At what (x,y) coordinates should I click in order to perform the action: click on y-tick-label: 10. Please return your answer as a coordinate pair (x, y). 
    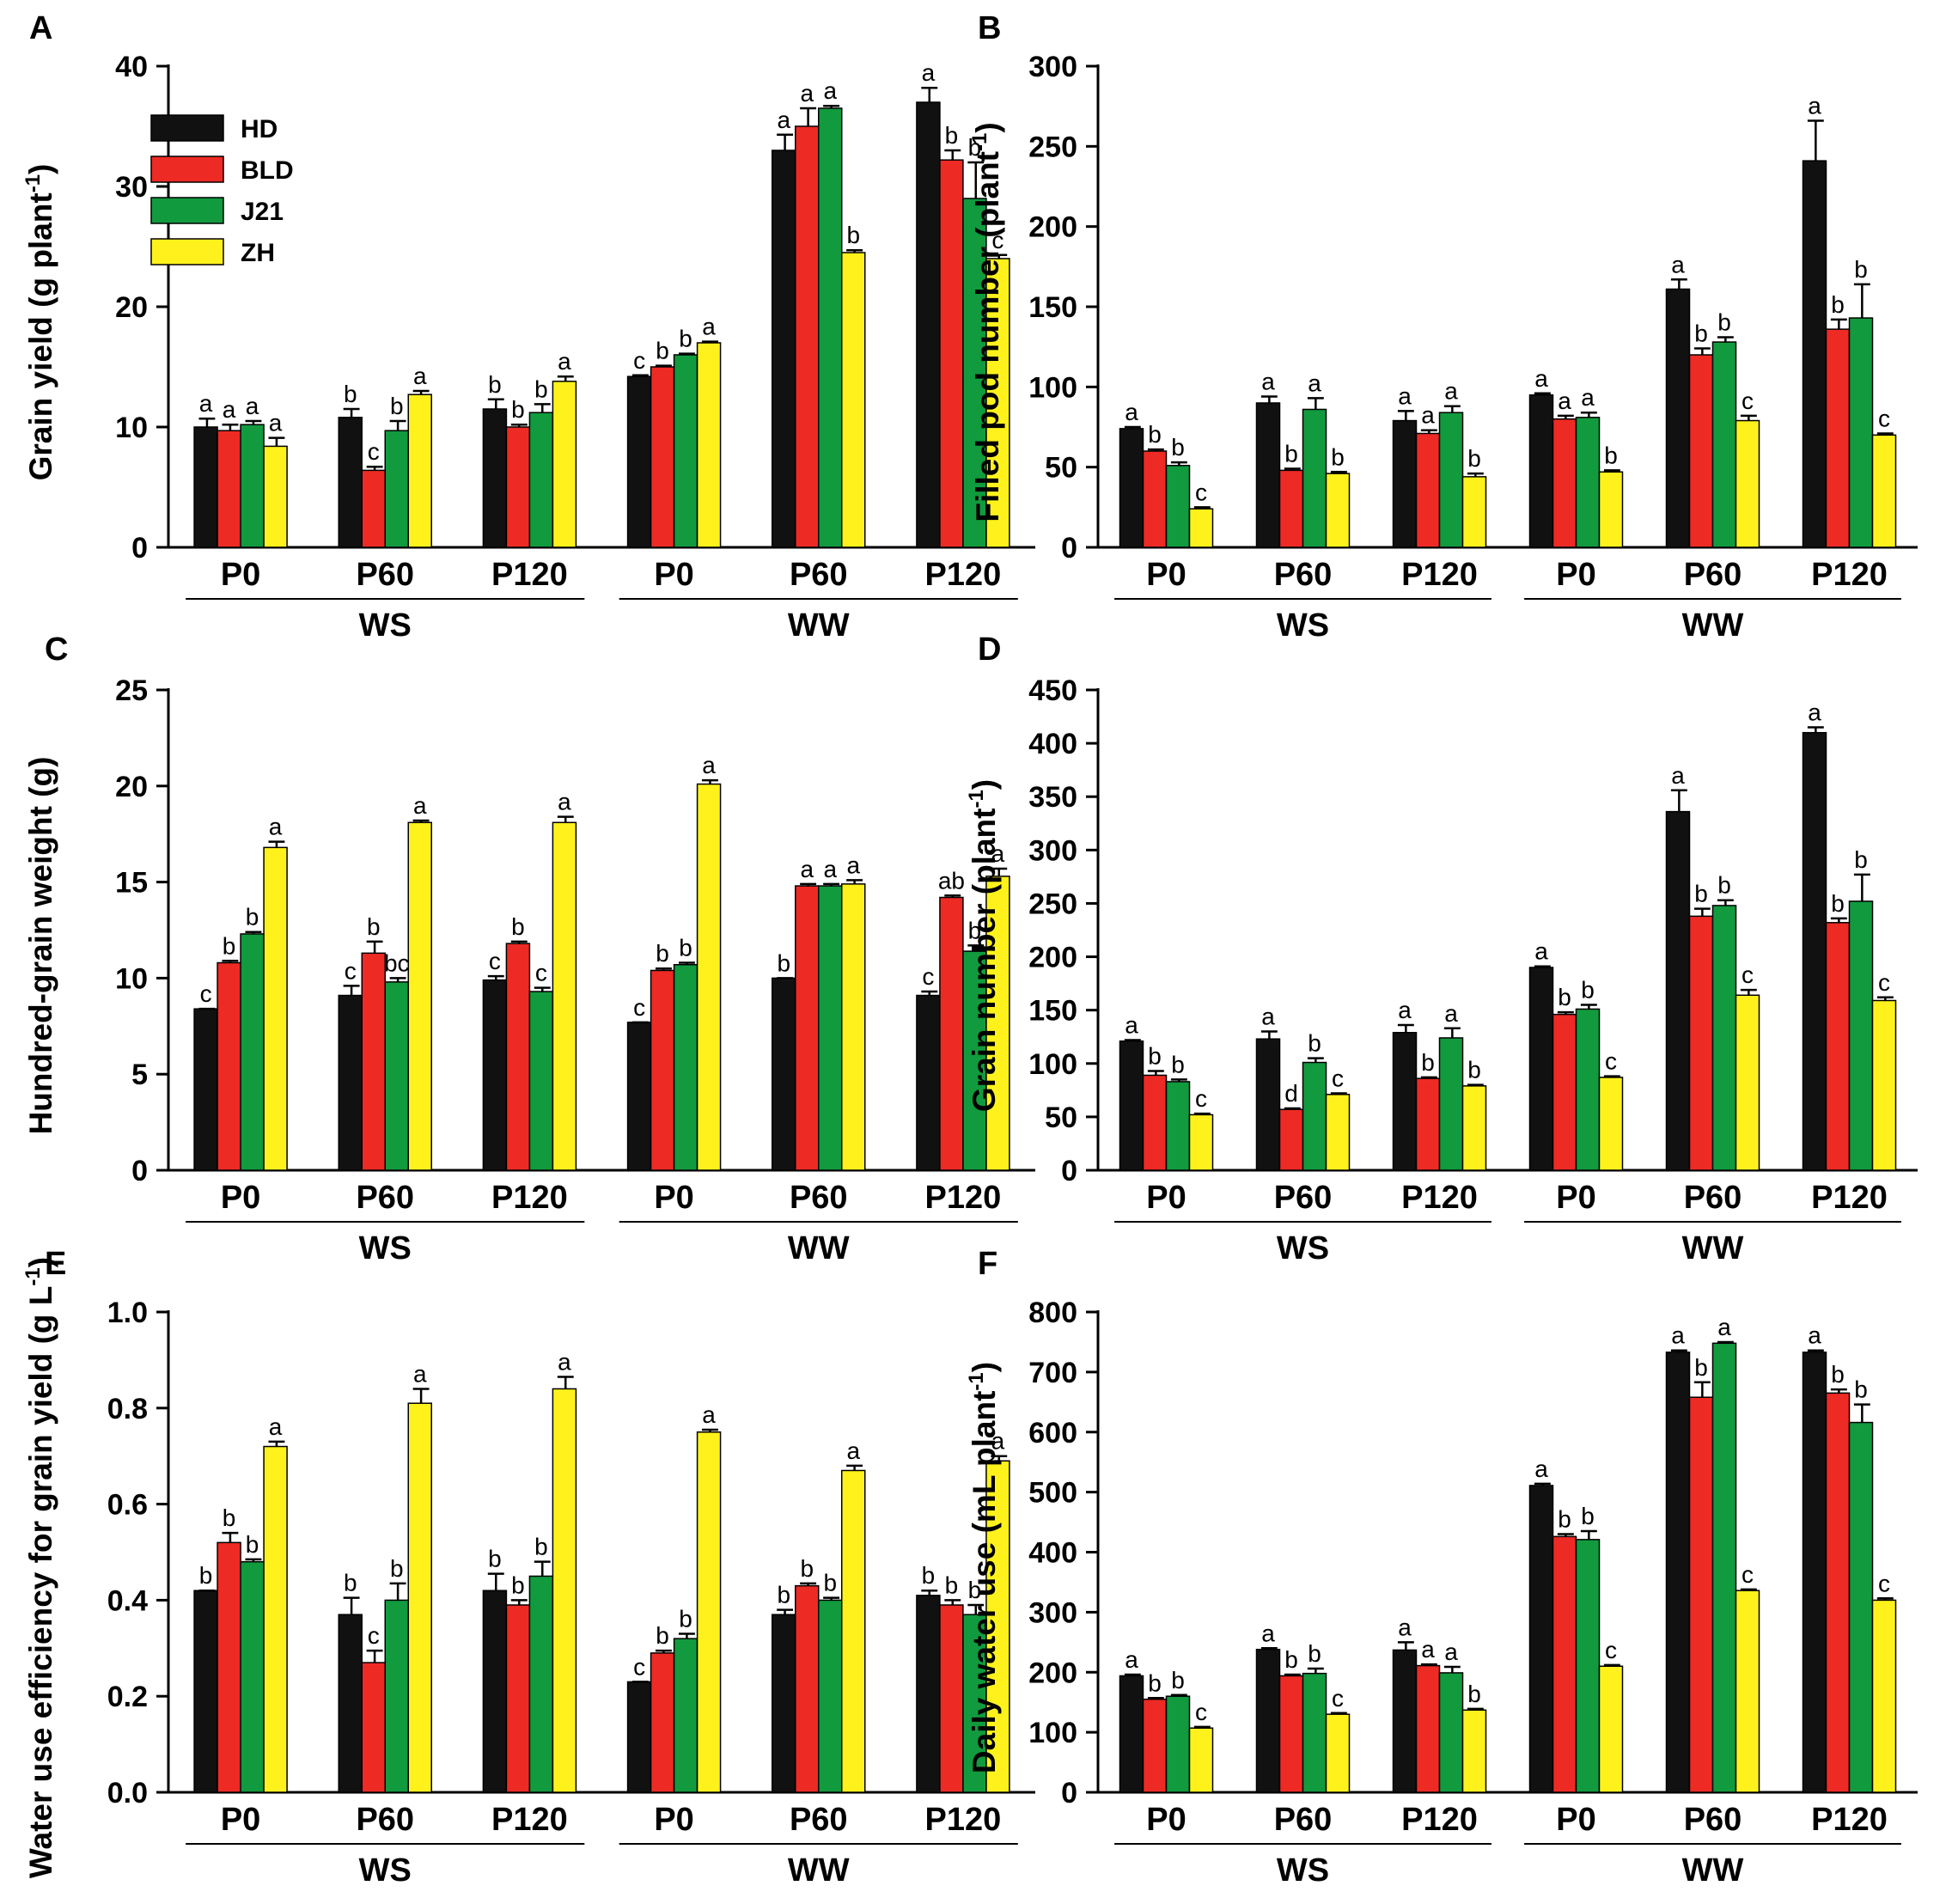
    Looking at the image, I should click on (131, 428).